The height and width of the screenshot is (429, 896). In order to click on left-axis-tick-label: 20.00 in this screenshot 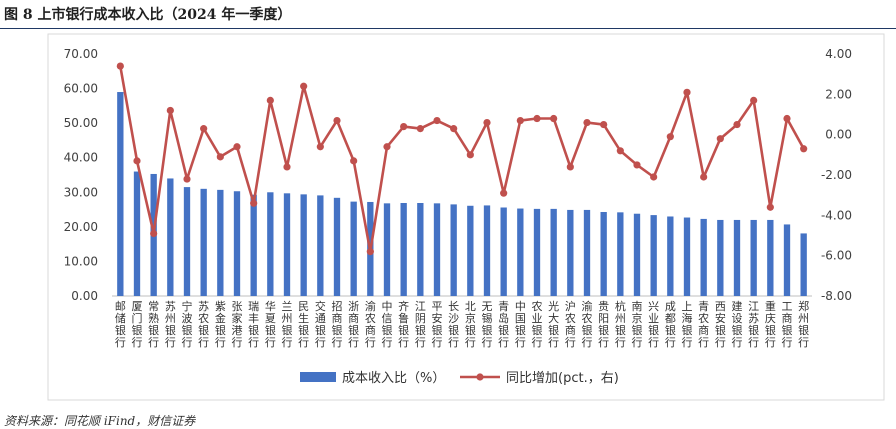, I will do `click(81, 227)`.